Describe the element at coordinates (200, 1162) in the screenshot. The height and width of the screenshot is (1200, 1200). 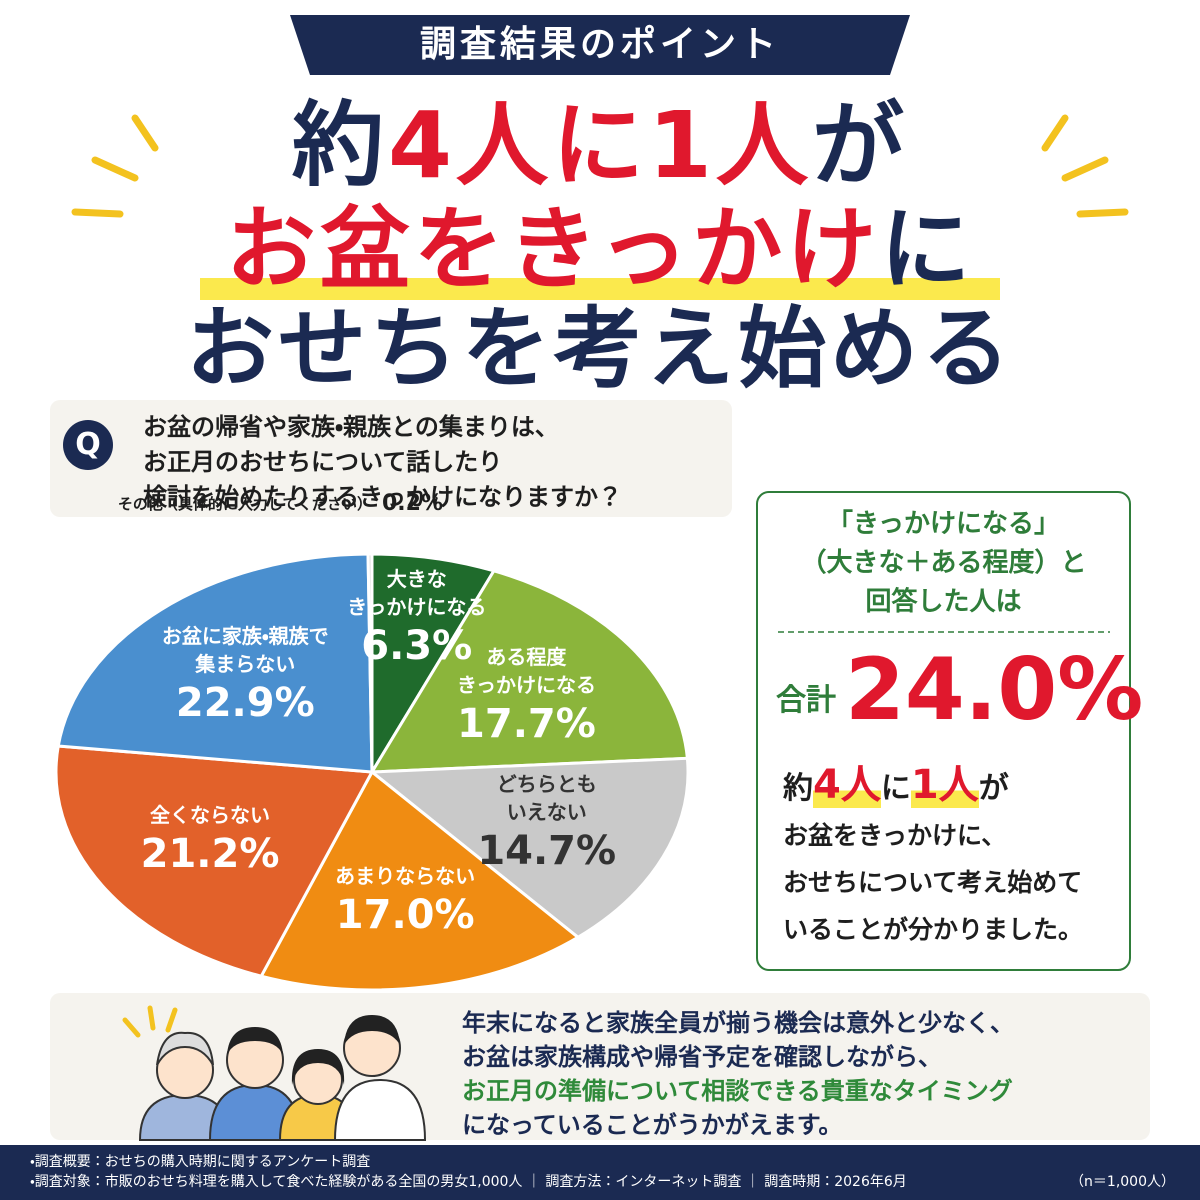
I see `footer-note: ・調査概要：おせちの購入時期に関するアンケート調査` at that location.